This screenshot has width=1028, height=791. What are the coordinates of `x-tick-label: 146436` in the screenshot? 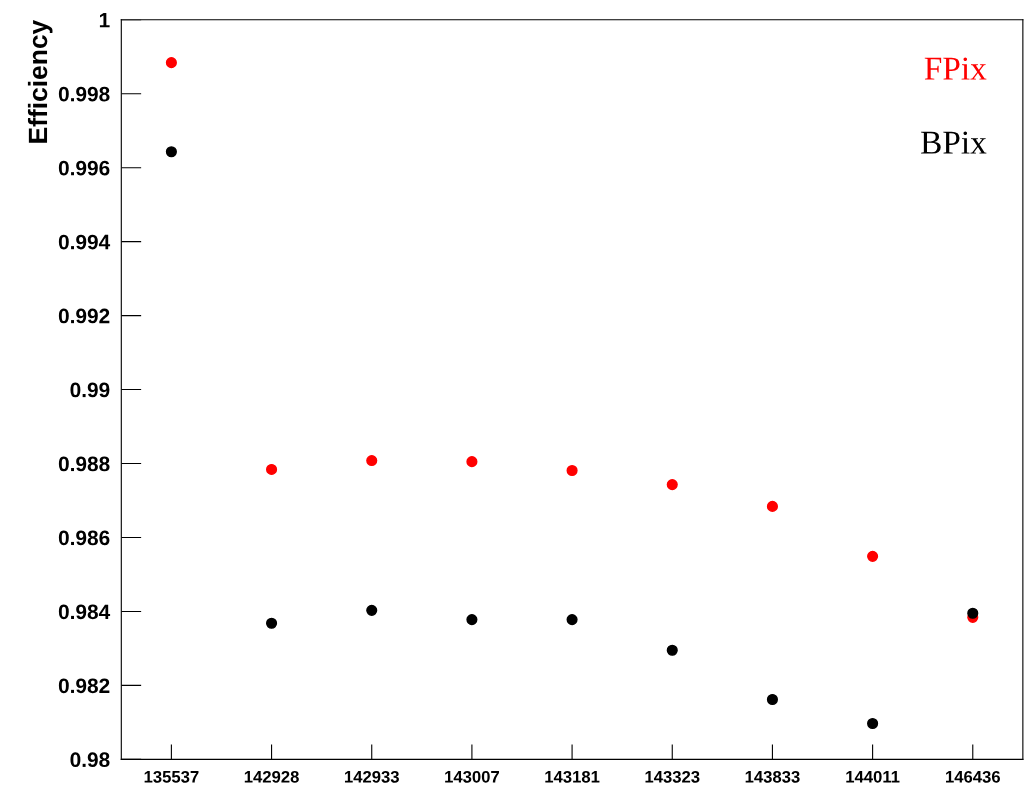 It's located at (973, 776).